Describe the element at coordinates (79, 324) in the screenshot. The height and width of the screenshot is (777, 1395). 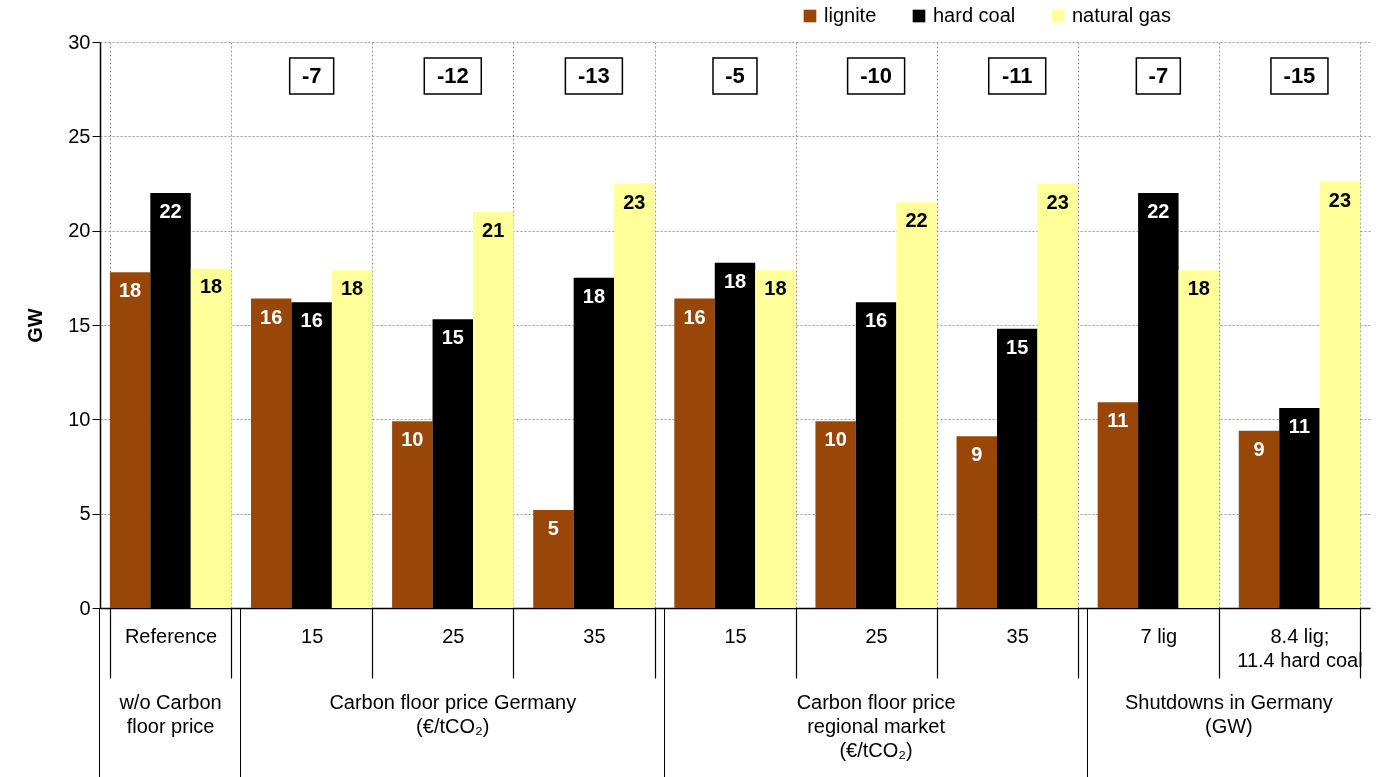
I see `y-tick-label: 15` at that location.